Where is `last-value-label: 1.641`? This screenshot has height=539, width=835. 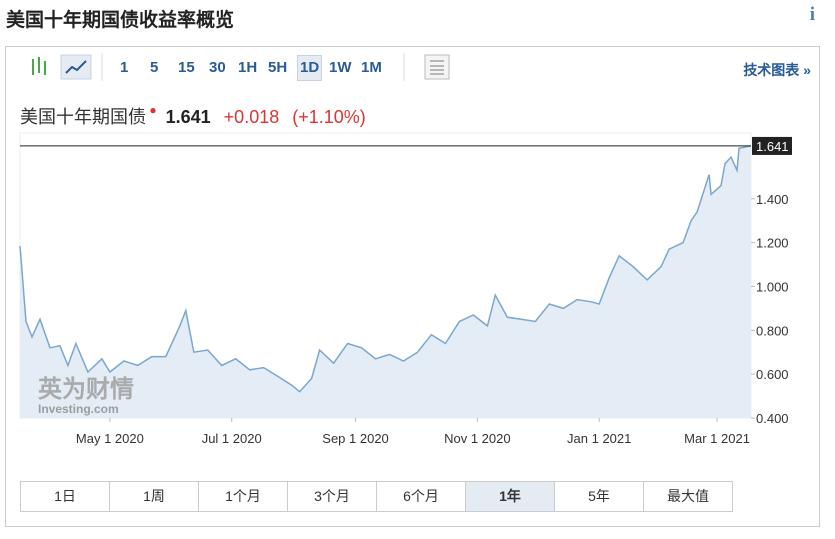 last-value-label: 1.641 is located at coordinates (772, 146).